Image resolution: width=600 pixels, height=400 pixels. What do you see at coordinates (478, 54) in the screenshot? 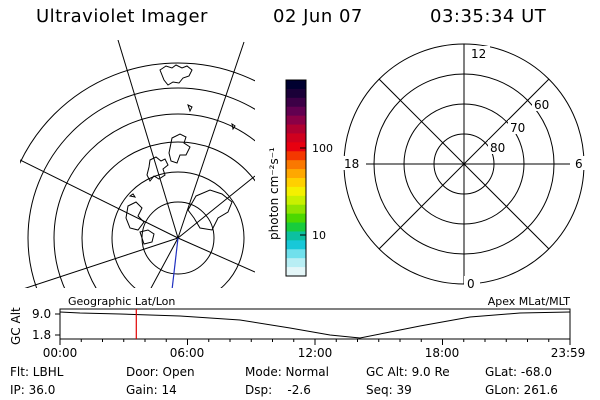
I see `mlt-label-12: 12` at bounding box center [478, 54].